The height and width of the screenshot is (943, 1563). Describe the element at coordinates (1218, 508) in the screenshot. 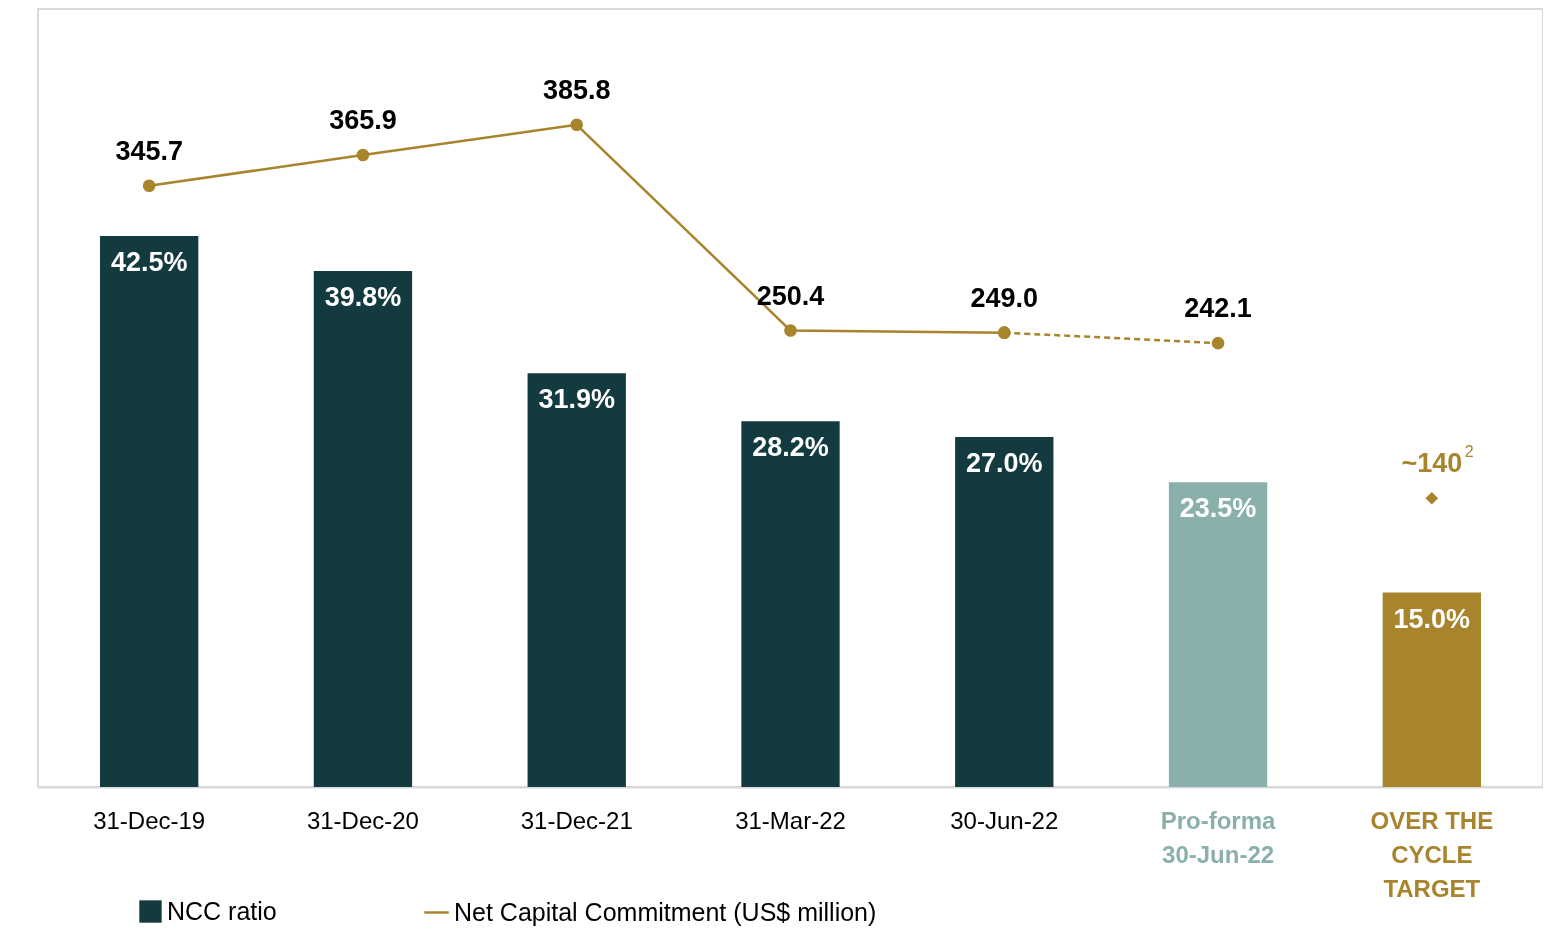

I see `data-label: 23.5%` at that location.